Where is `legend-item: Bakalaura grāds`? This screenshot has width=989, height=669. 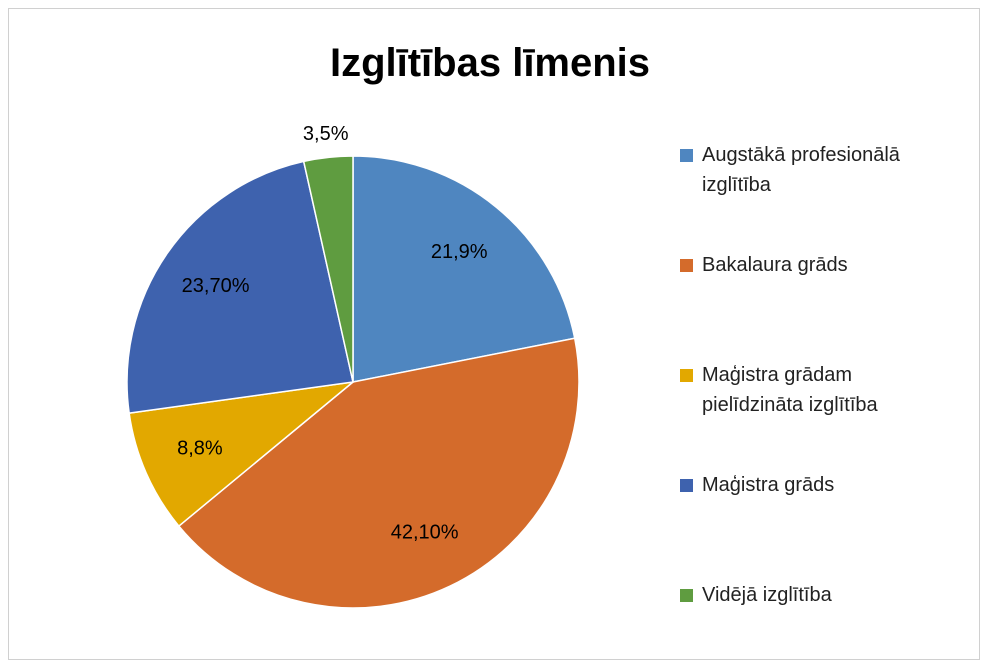
legend-item: Bakalaura grāds is located at coordinates (834, 265).